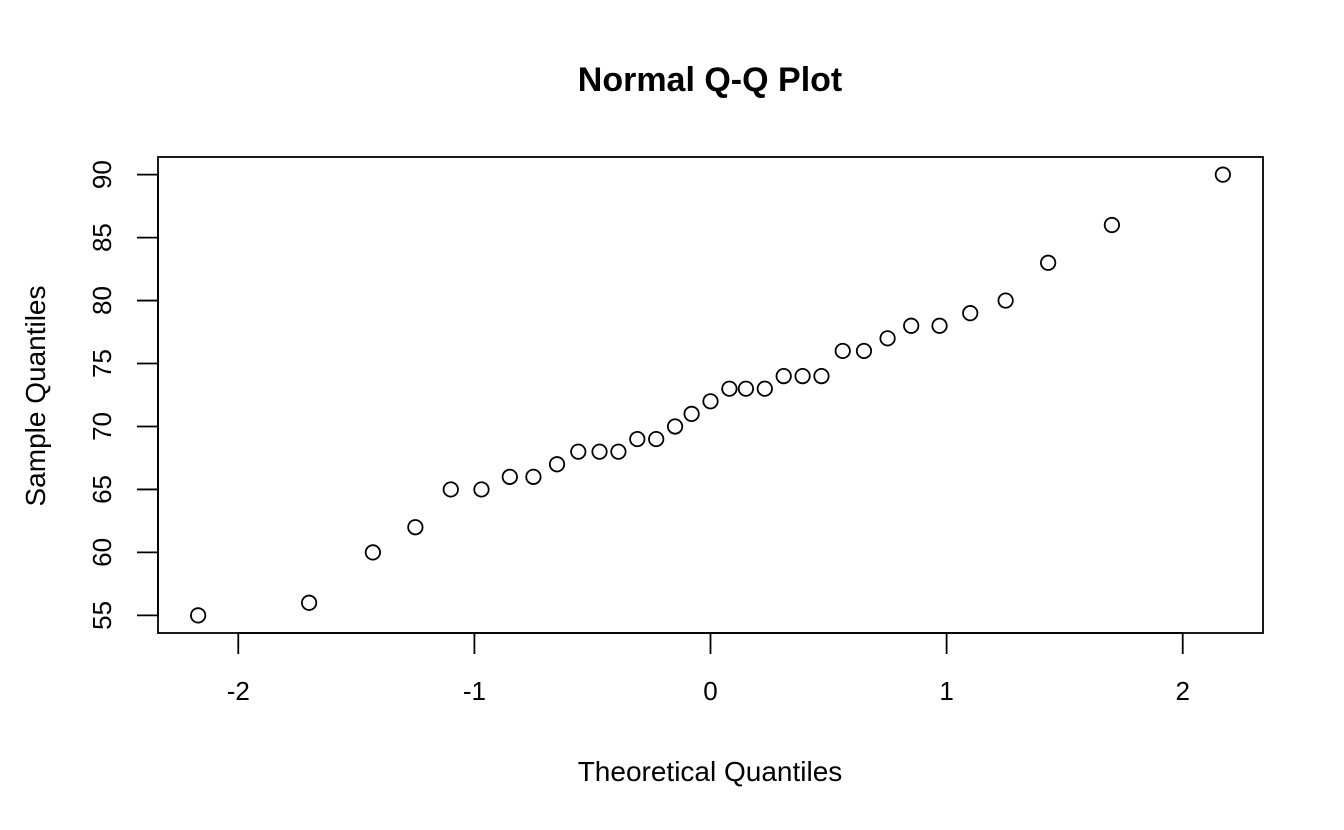 This screenshot has width=1344, height=830. What do you see at coordinates (474, 691) in the screenshot?
I see `x-tick-label: -1` at bounding box center [474, 691].